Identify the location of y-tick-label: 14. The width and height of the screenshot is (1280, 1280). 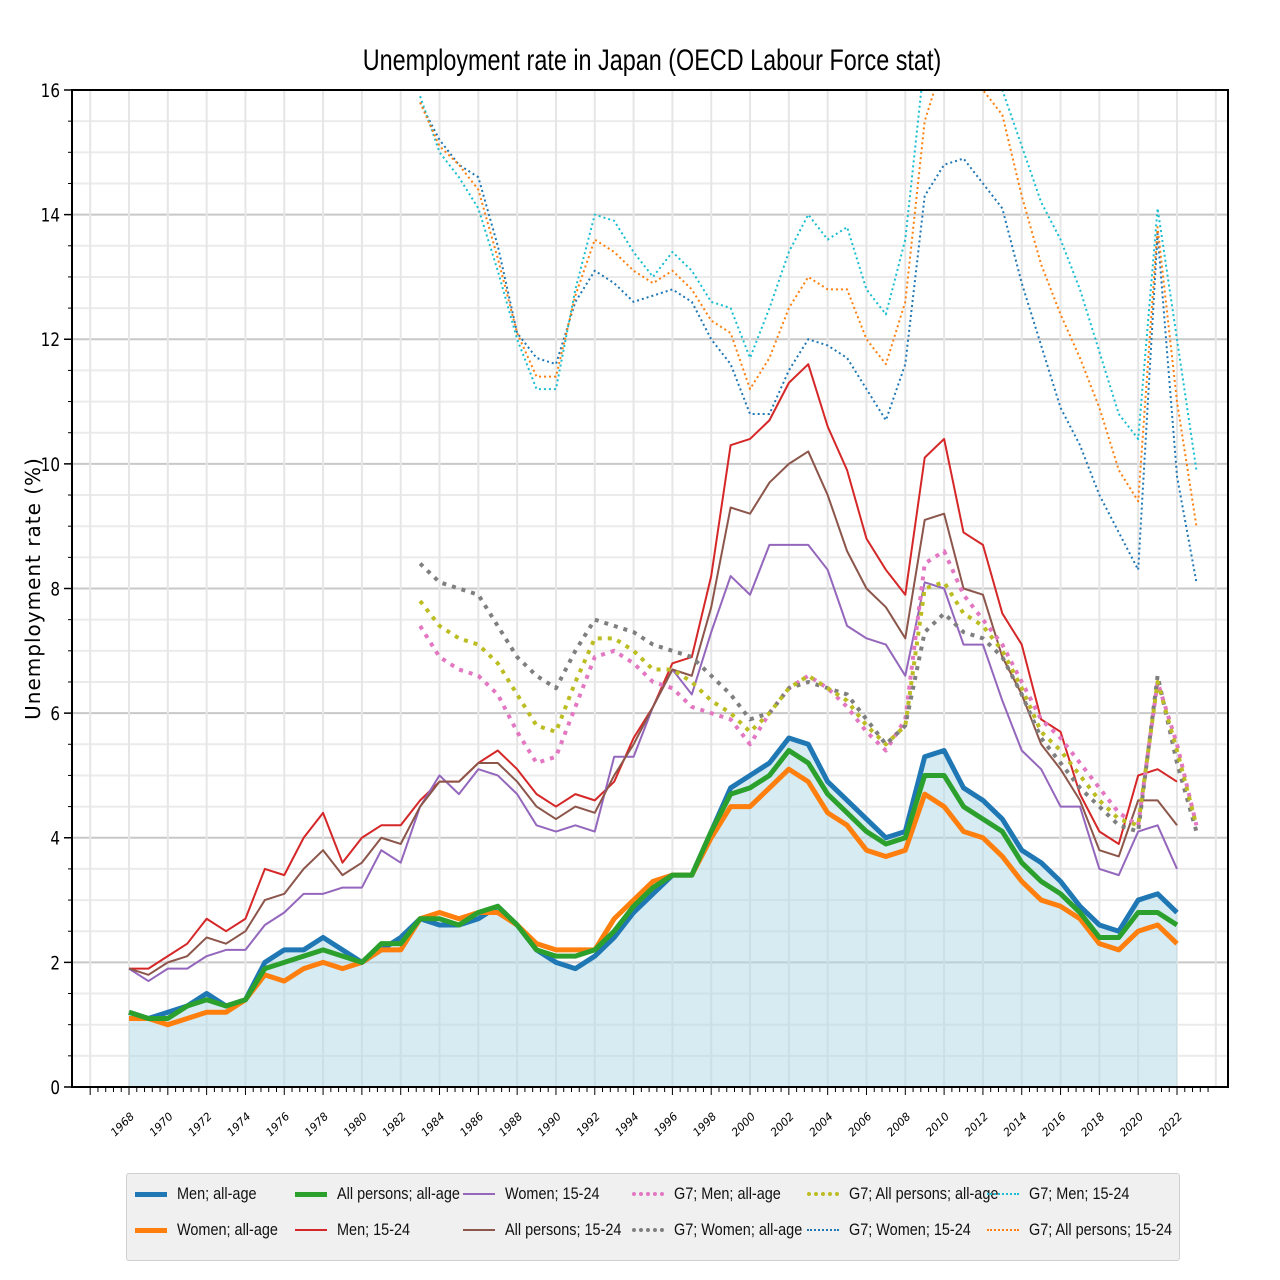
(50, 216).